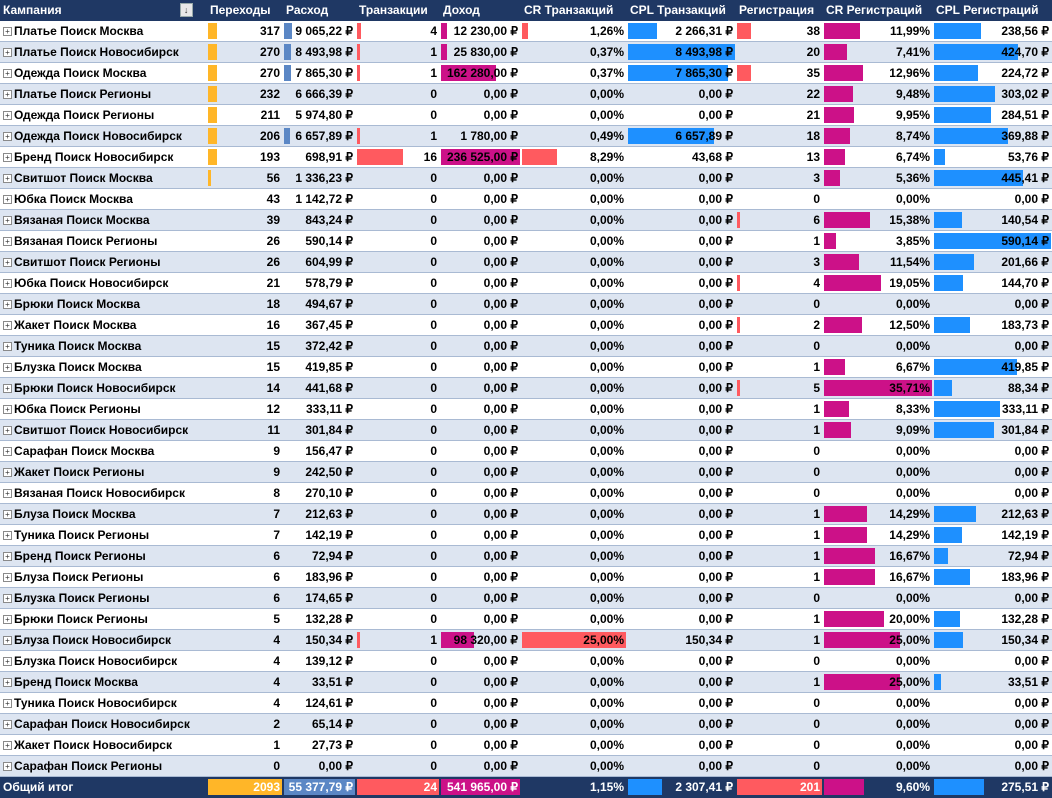  I want to click on campaign-cell: +Свитшот Поиск Москва, so click(103, 178).